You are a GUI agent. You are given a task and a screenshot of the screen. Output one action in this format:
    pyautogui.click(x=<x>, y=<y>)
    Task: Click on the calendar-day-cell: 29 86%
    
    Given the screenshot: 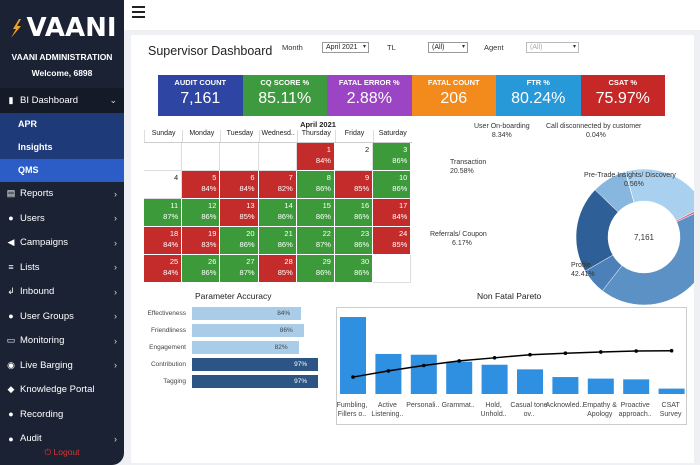 What is the action you would take?
    pyautogui.click(x=315, y=269)
    